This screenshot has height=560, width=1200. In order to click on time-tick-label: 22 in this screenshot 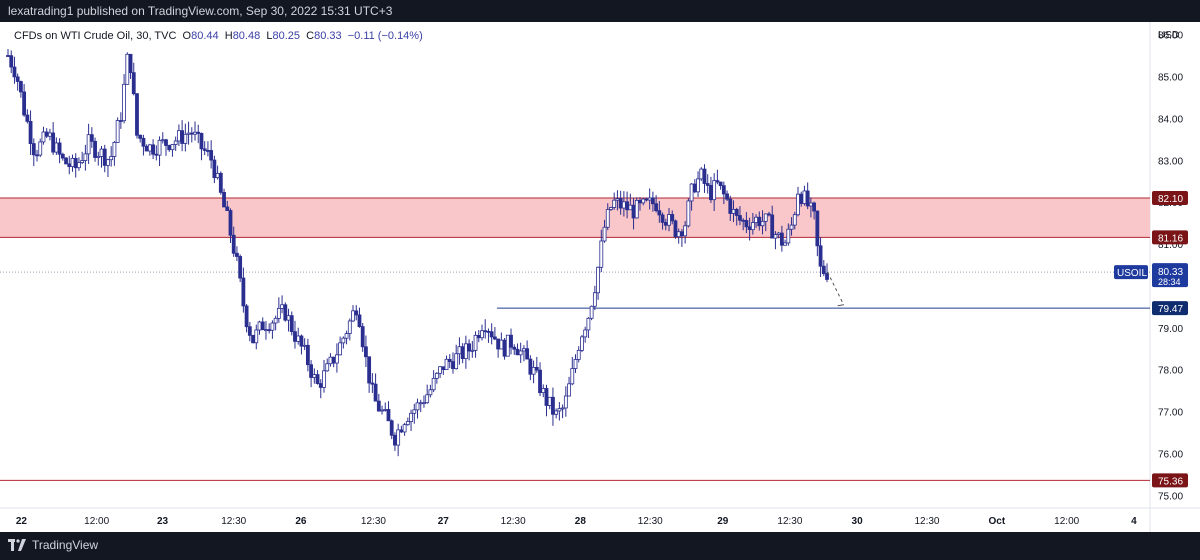, I will do `click(22, 521)`.